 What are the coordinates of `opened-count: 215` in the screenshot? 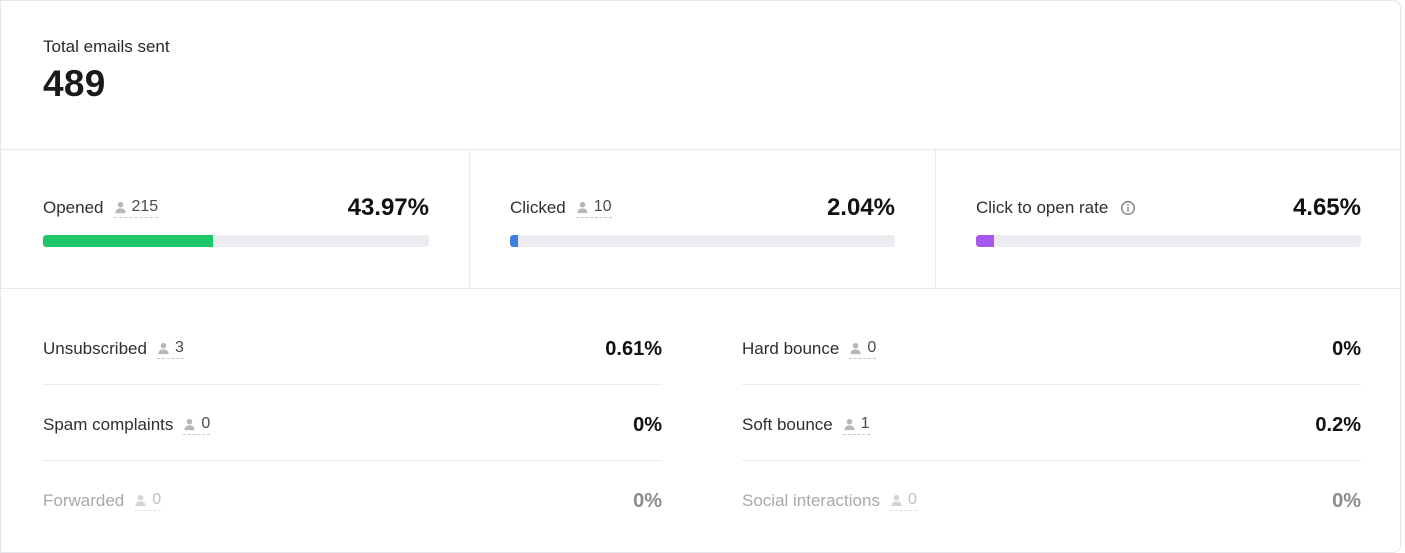 It's located at (136, 208).